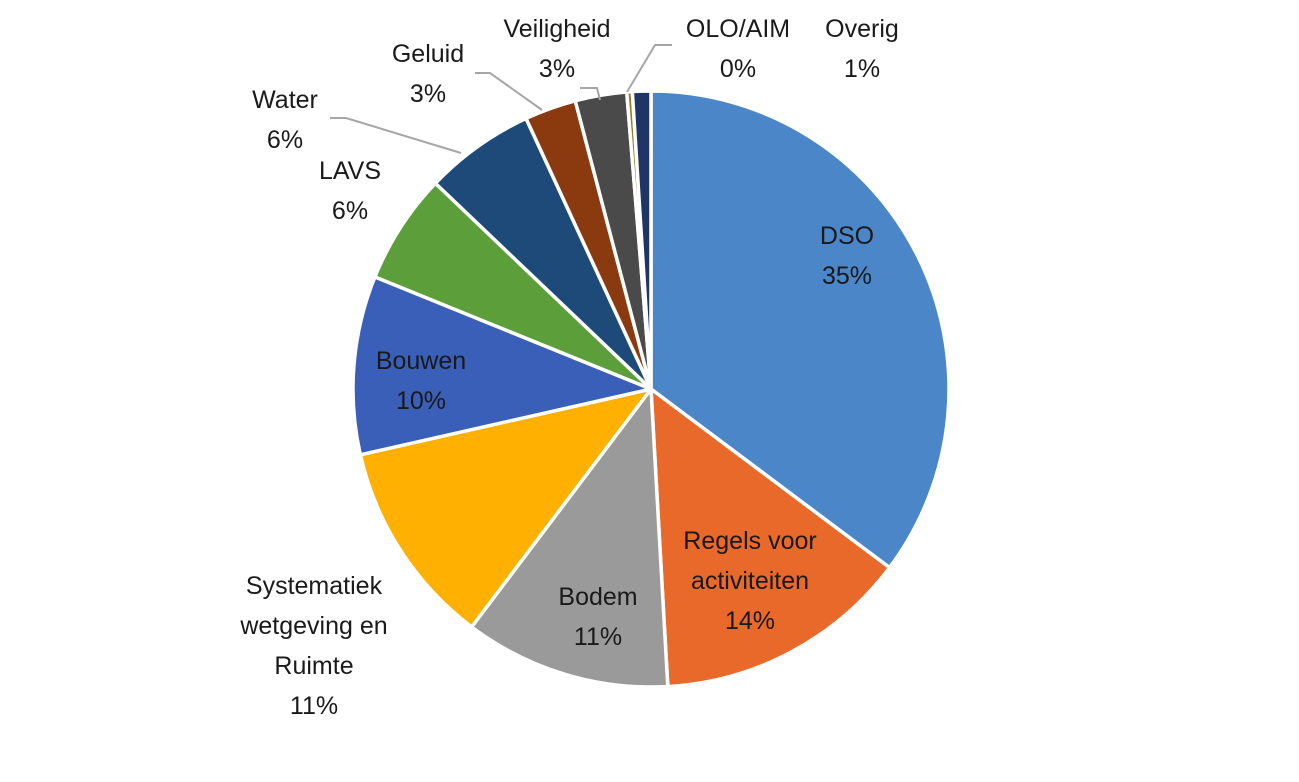  I want to click on slice-label: Overig 1%, so click(862, 49).